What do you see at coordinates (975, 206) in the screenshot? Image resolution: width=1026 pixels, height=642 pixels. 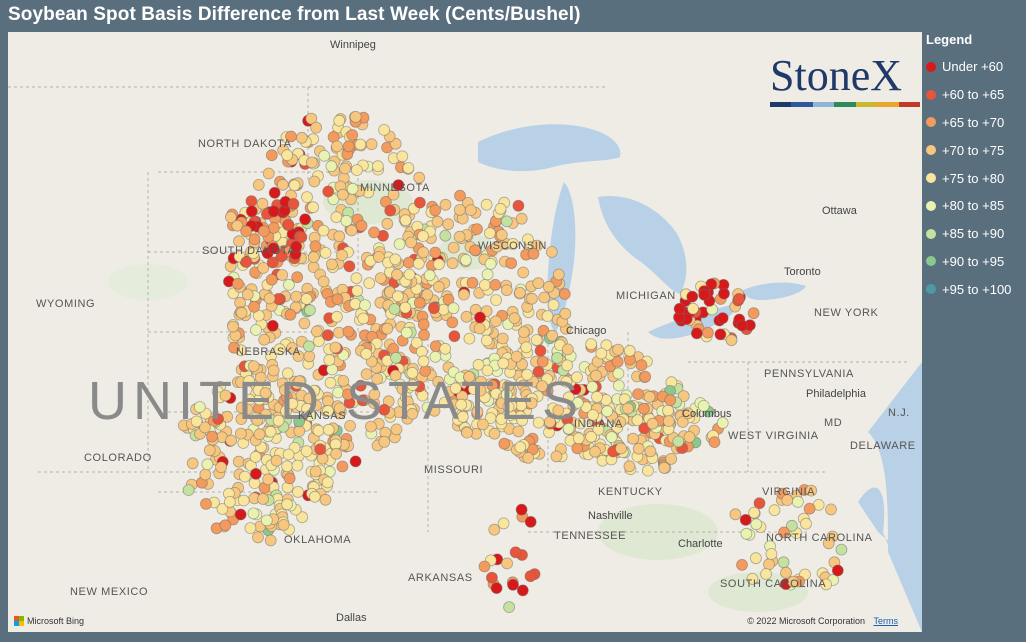 I see `legend-item: +80 to +85` at bounding box center [975, 206].